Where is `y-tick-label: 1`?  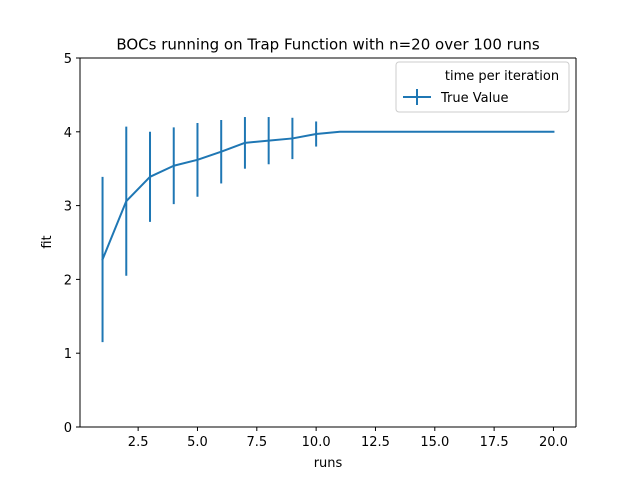
y-tick-label: 1 is located at coordinates (68, 354).